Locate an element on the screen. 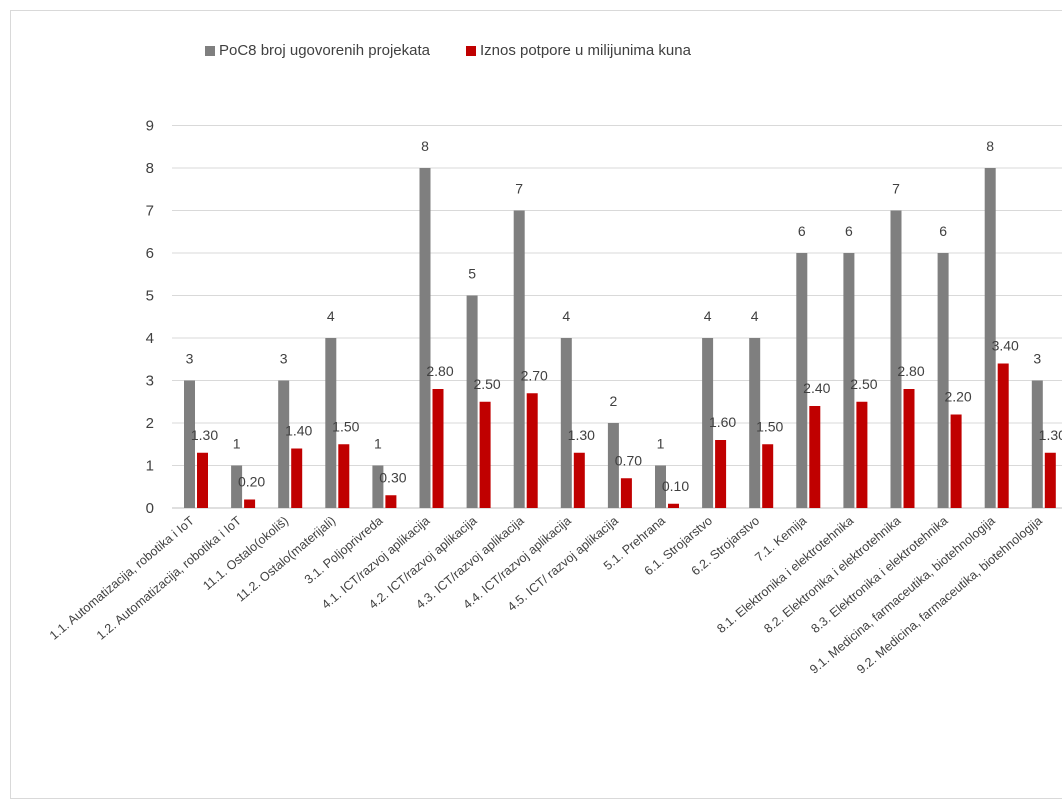 Image resolution: width=1062 pixels, height=800 pixels. data-label-series-2: 2.40 is located at coordinates (816, 388).